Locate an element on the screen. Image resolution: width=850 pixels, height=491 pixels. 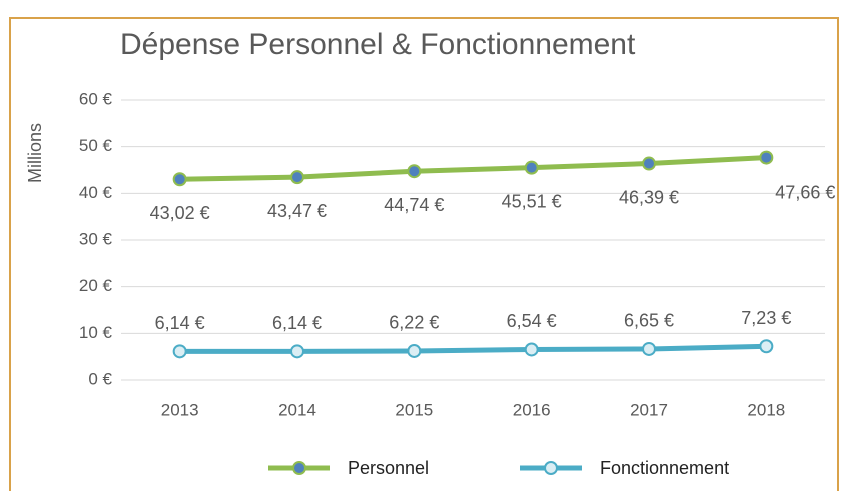
x-tick-label: 2016 is located at coordinates (532, 409).